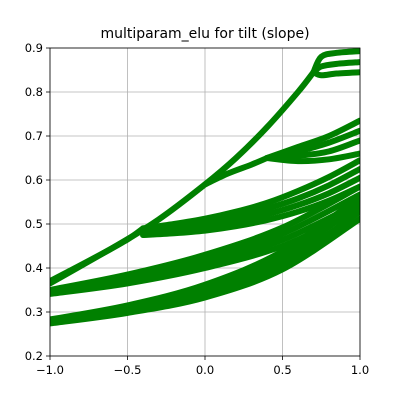  What do you see at coordinates (205, 370) in the screenshot?
I see `x-tick-label: 0.0` at bounding box center [205, 370].